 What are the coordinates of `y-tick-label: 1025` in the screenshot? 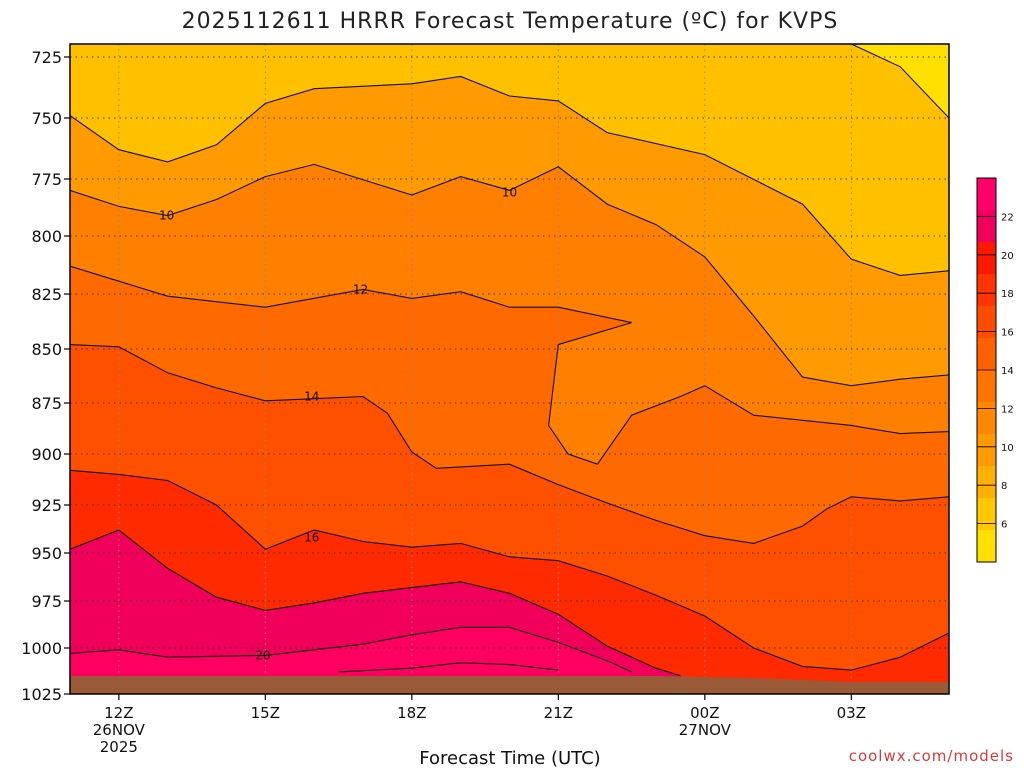 It's located at (41, 694).